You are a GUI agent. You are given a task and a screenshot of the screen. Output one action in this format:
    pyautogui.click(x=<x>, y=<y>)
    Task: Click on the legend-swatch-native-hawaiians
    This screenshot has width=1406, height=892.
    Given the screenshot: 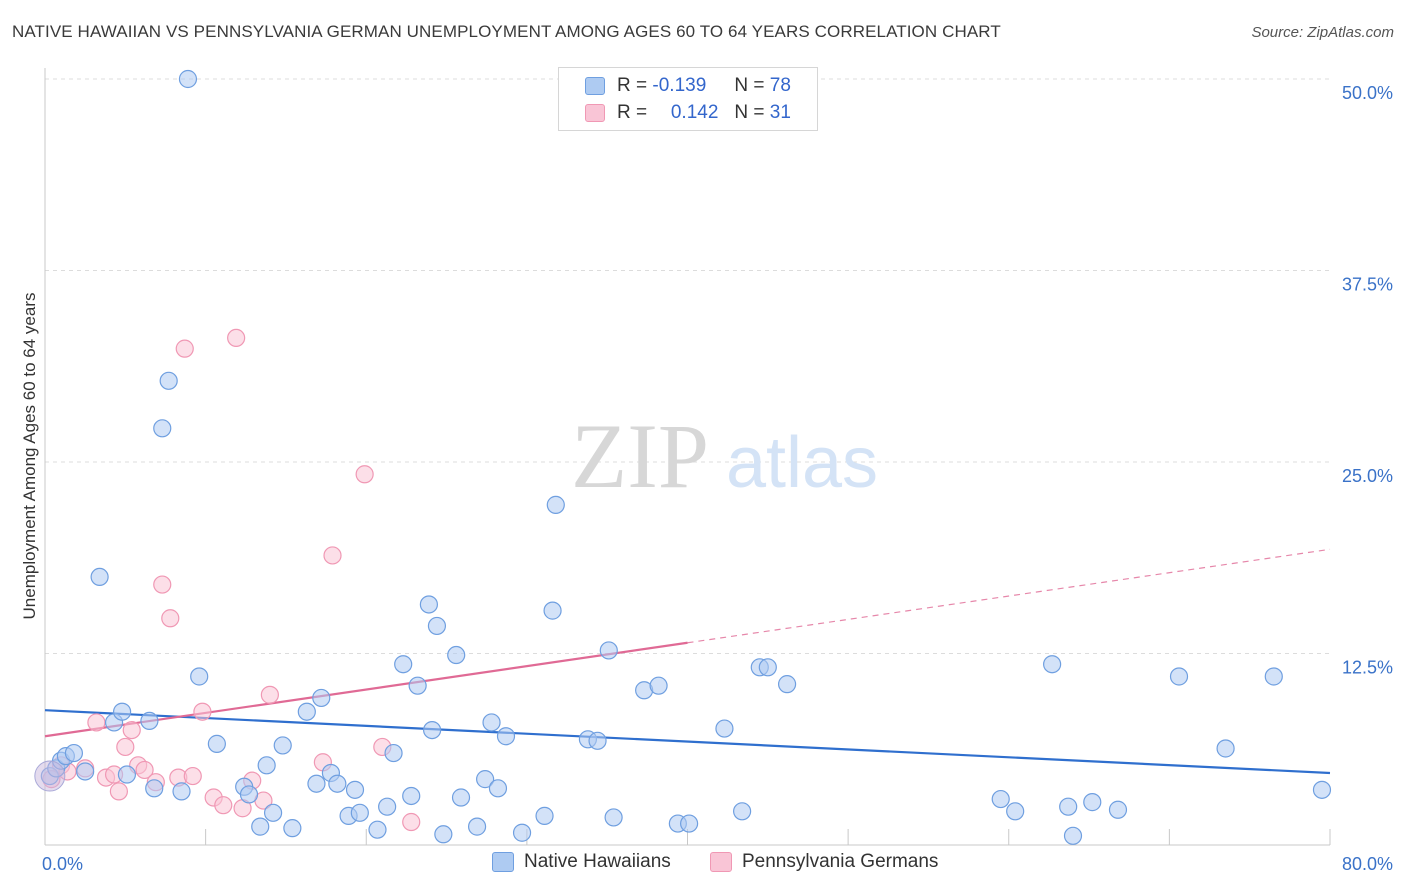 What is the action you would take?
    pyautogui.click(x=595, y=86)
    